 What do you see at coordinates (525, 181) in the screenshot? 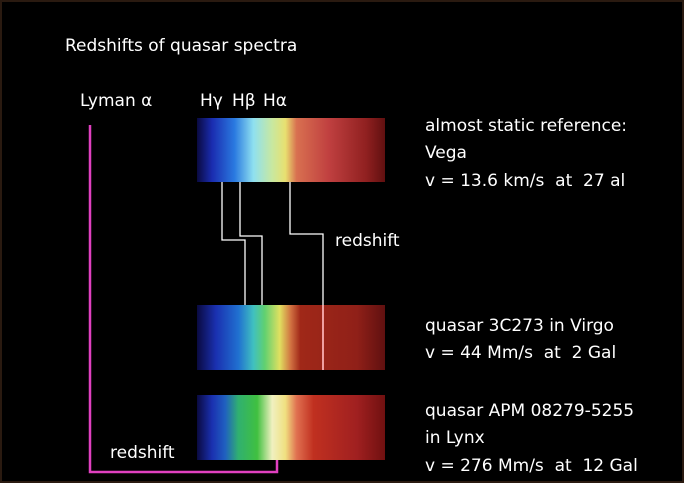
I see `spectrum-caption: v = 13.6 km/s at 27 al` at bounding box center [525, 181].